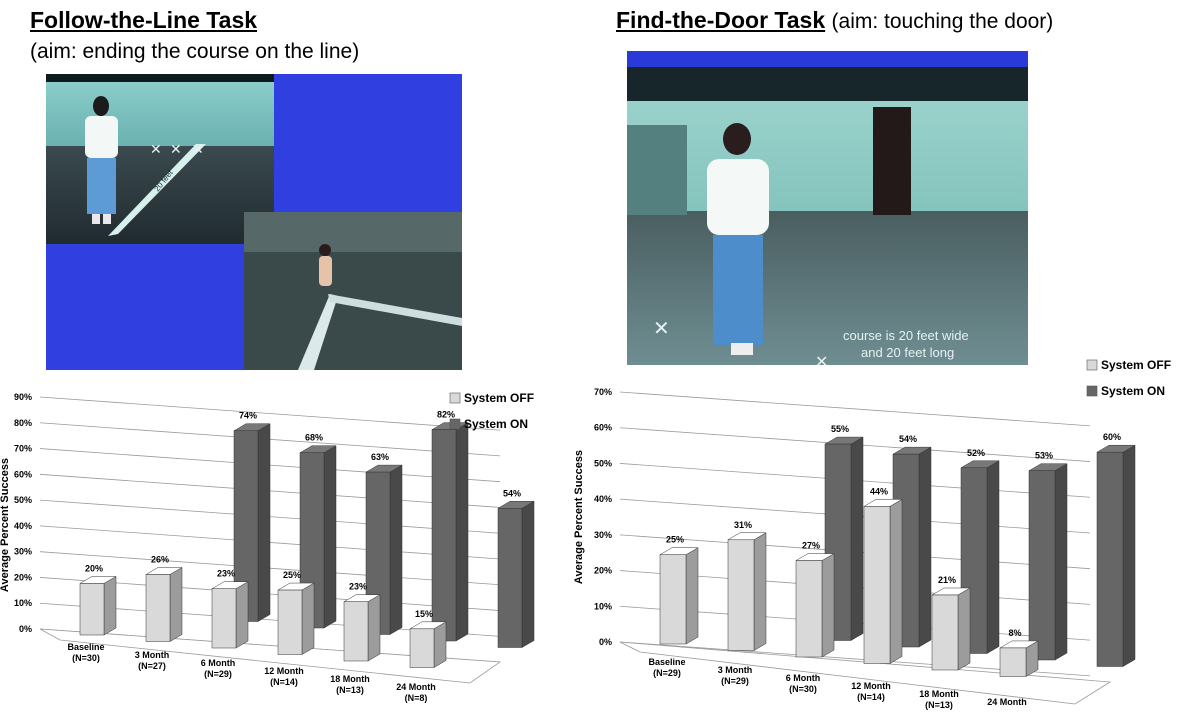 This screenshot has width=1183, height=716. Describe the element at coordinates (23, 423) in the screenshot. I see `y-tick-label: 80%` at that location.